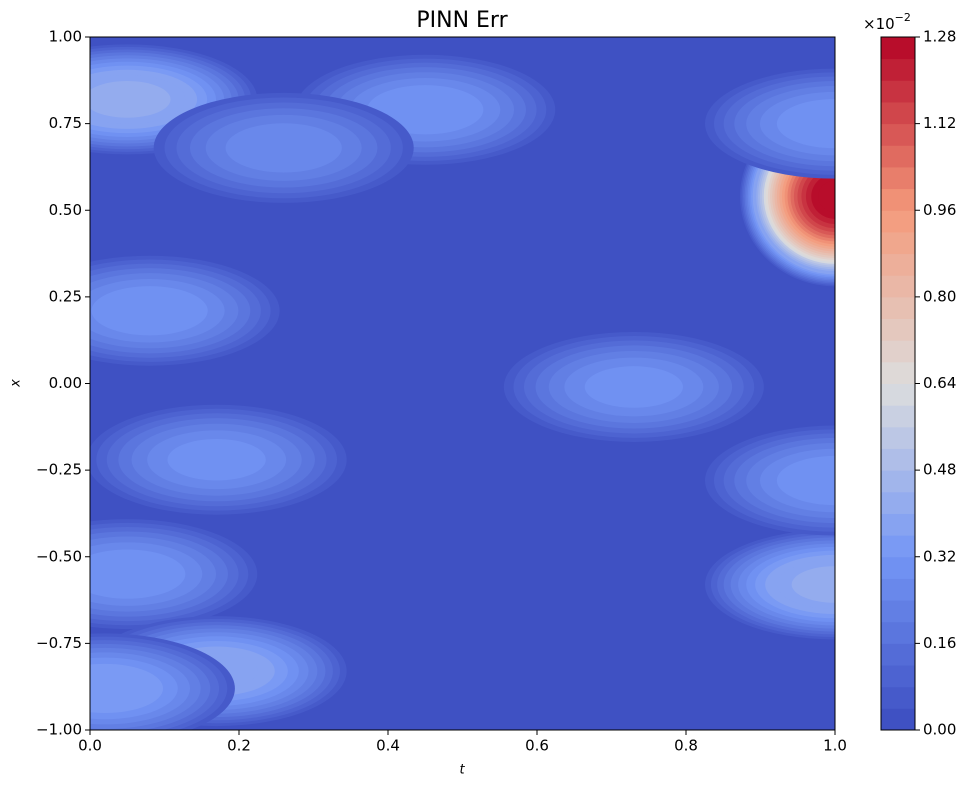 This screenshot has width=972, height=787. Describe the element at coordinates (537, 746) in the screenshot. I see `x-tick-label: 0.6` at that location.